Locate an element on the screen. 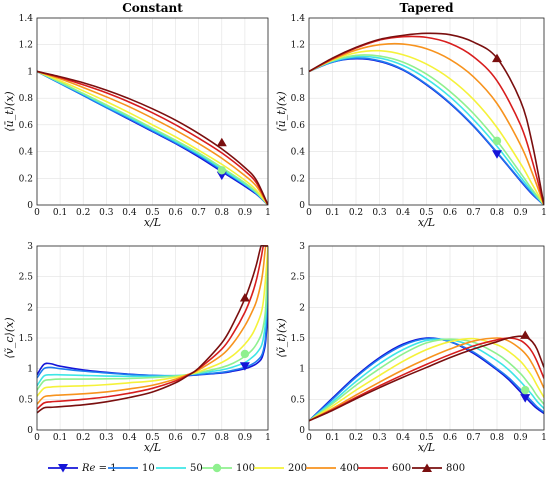  legend-item-10: 10 is located at coordinates (131, 468).